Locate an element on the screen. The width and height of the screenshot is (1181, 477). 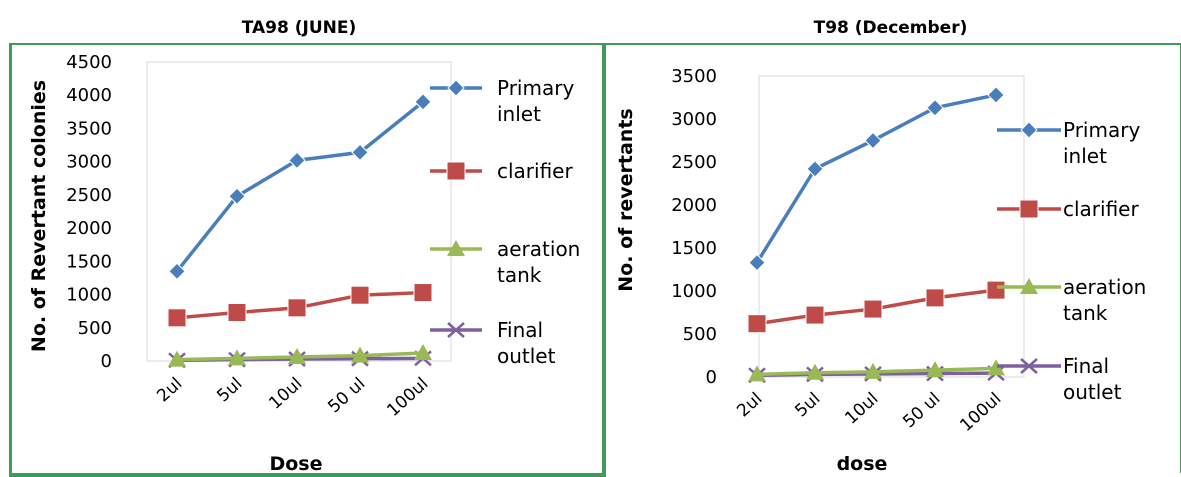
chart-title-left: TA98 (JUNE) is located at coordinates (299, 28).